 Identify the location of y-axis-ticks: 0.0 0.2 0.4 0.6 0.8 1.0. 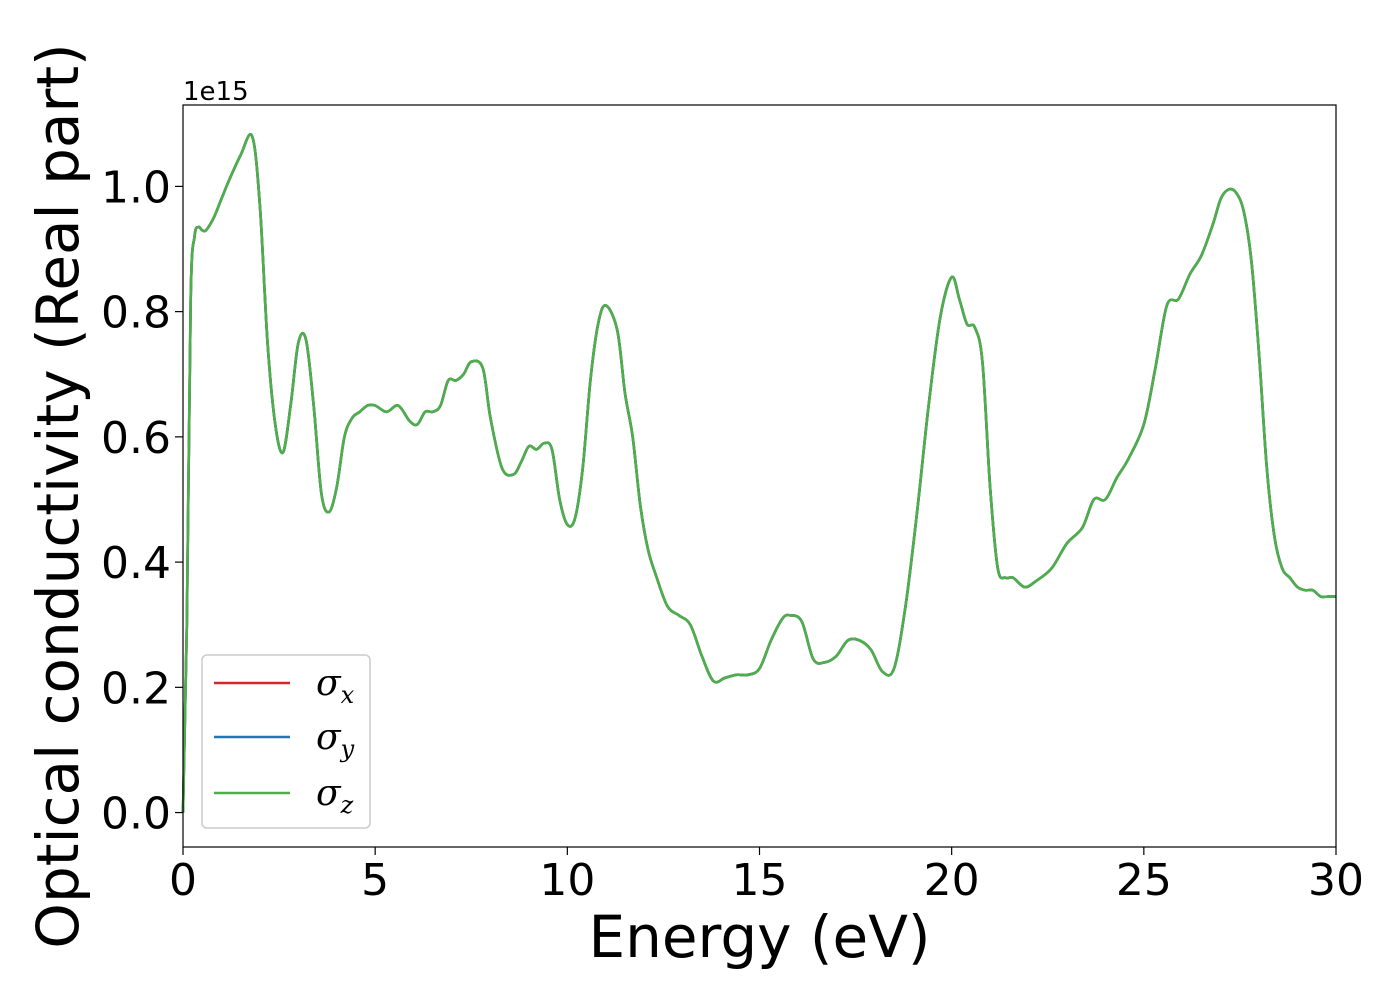
(142, 501).